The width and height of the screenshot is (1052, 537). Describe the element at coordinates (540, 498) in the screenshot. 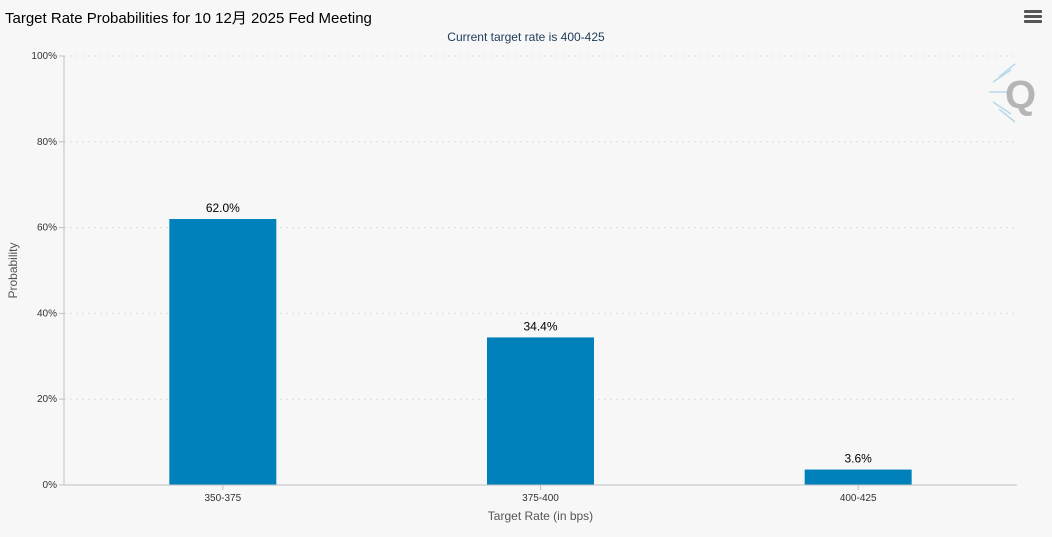

I see `x-tick-label: 375-400` at that location.